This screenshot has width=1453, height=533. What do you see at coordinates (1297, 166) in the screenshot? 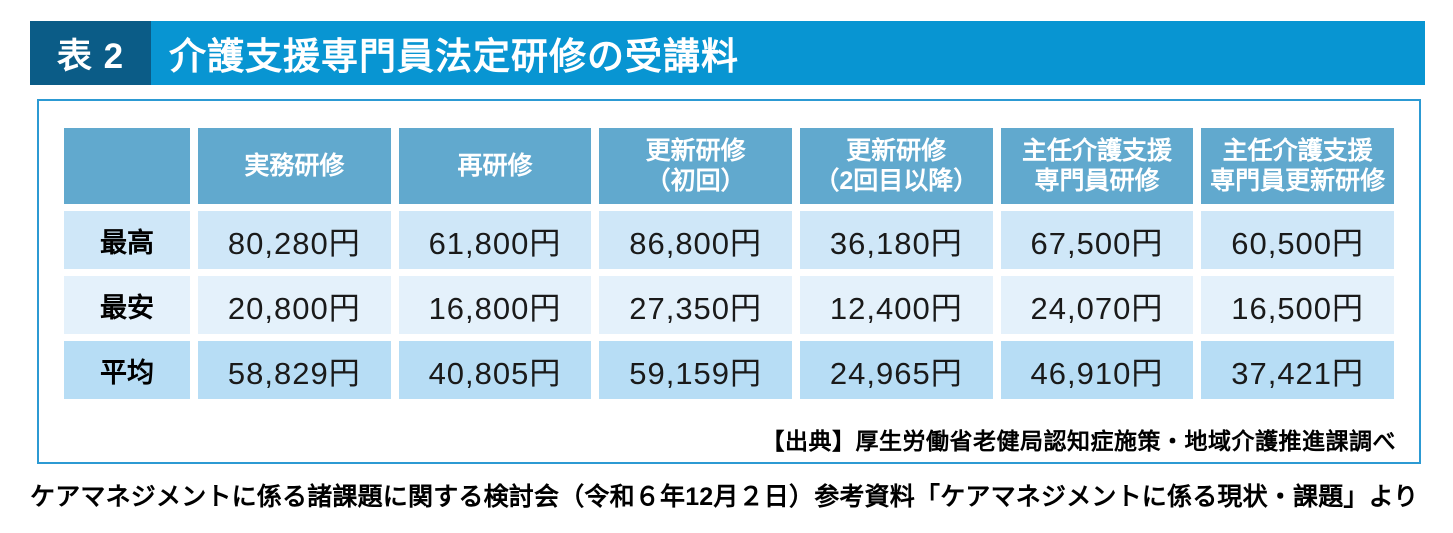
I see `column-header: 主任介護支援 専門員更新研修` at bounding box center [1297, 166].